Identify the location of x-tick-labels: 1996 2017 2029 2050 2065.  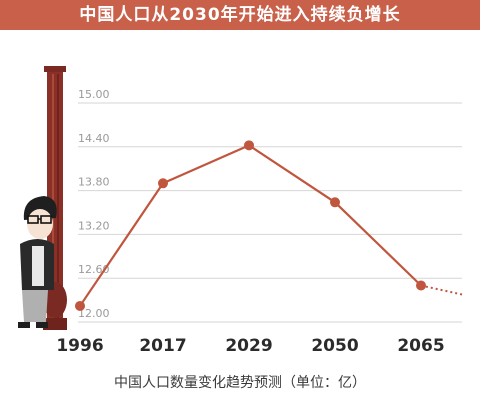
(250, 346).